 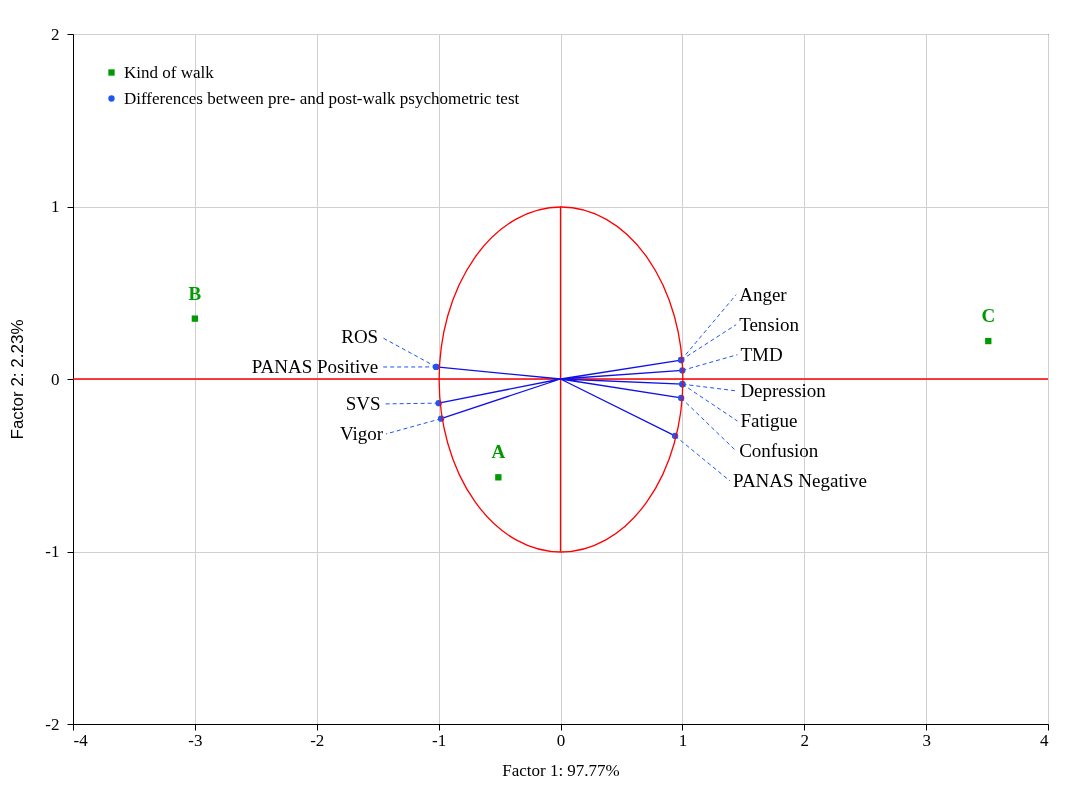 What do you see at coordinates (683, 740) in the screenshot?
I see `x-tick-label: 1` at bounding box center [683, 740].